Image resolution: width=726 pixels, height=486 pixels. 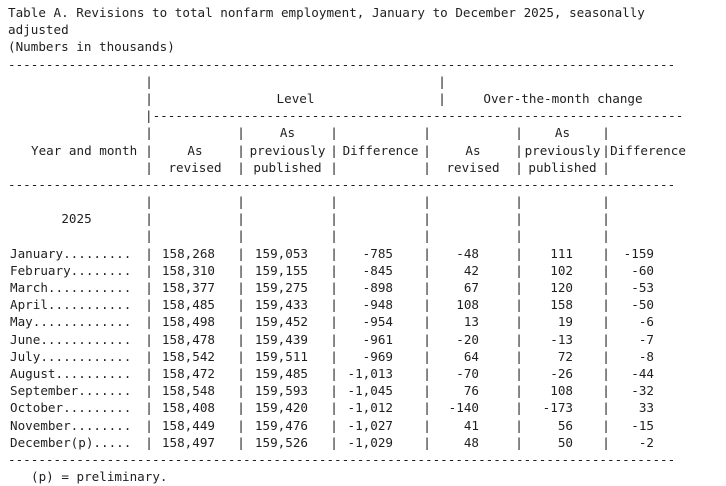 I want to click on cell-col6: -53, so click(x=642, y=287).